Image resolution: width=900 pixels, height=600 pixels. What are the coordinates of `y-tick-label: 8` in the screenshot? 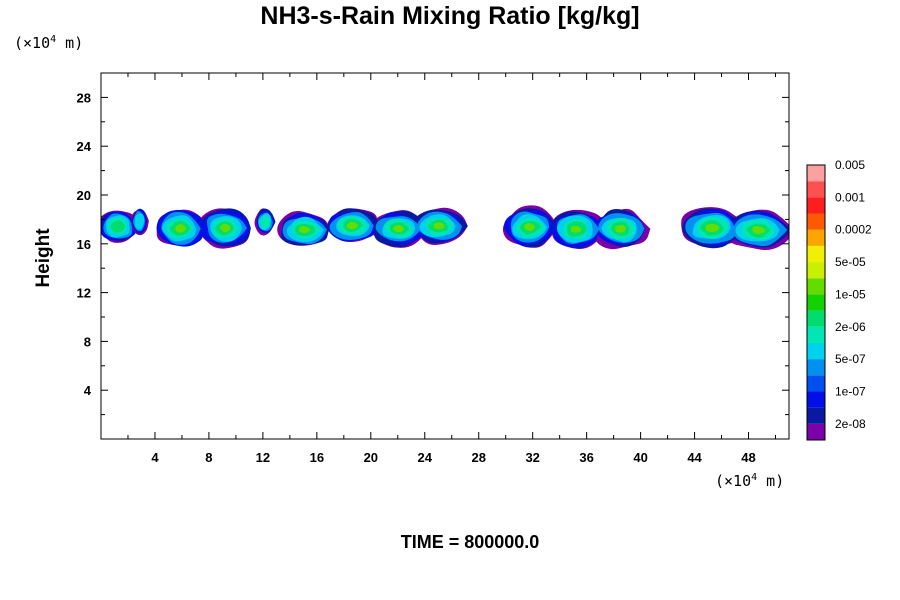 It's located at (87, 341).